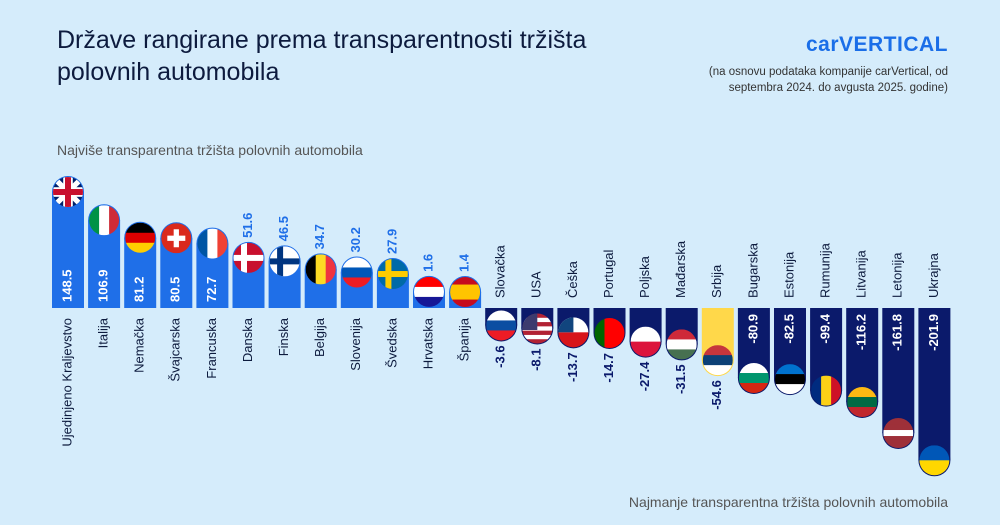  Describe the element at coordinates (716, 395) in the screenshot. I see `value-label: -54.6` at that location.